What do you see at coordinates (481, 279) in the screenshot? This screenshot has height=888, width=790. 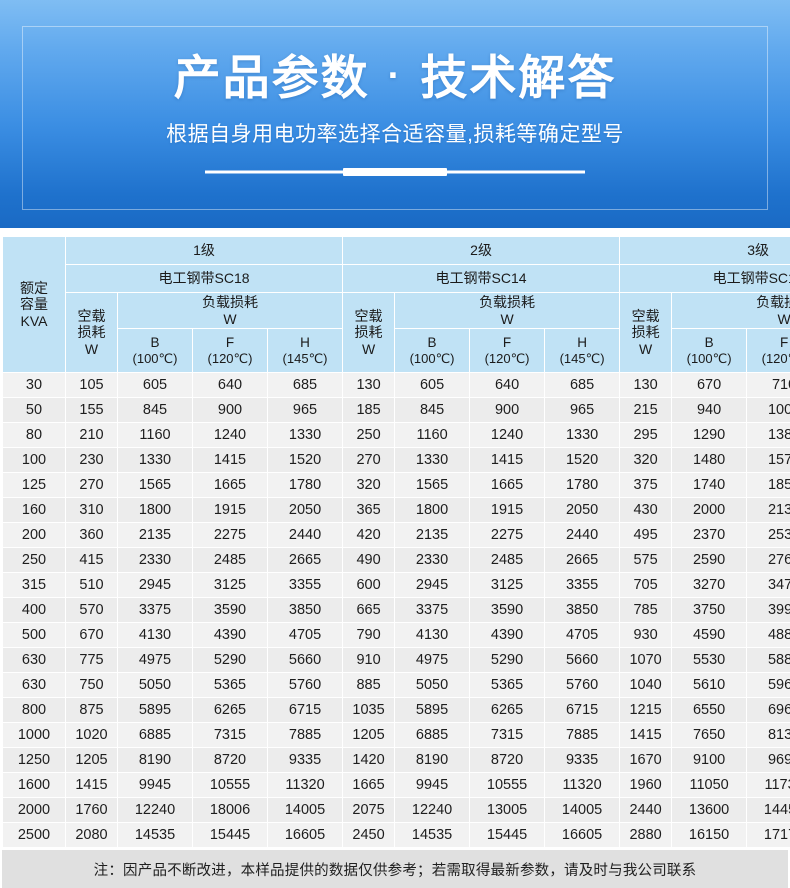 I see `header-steel-2: 电工钢带SC14` at bounding box center [481, 279].